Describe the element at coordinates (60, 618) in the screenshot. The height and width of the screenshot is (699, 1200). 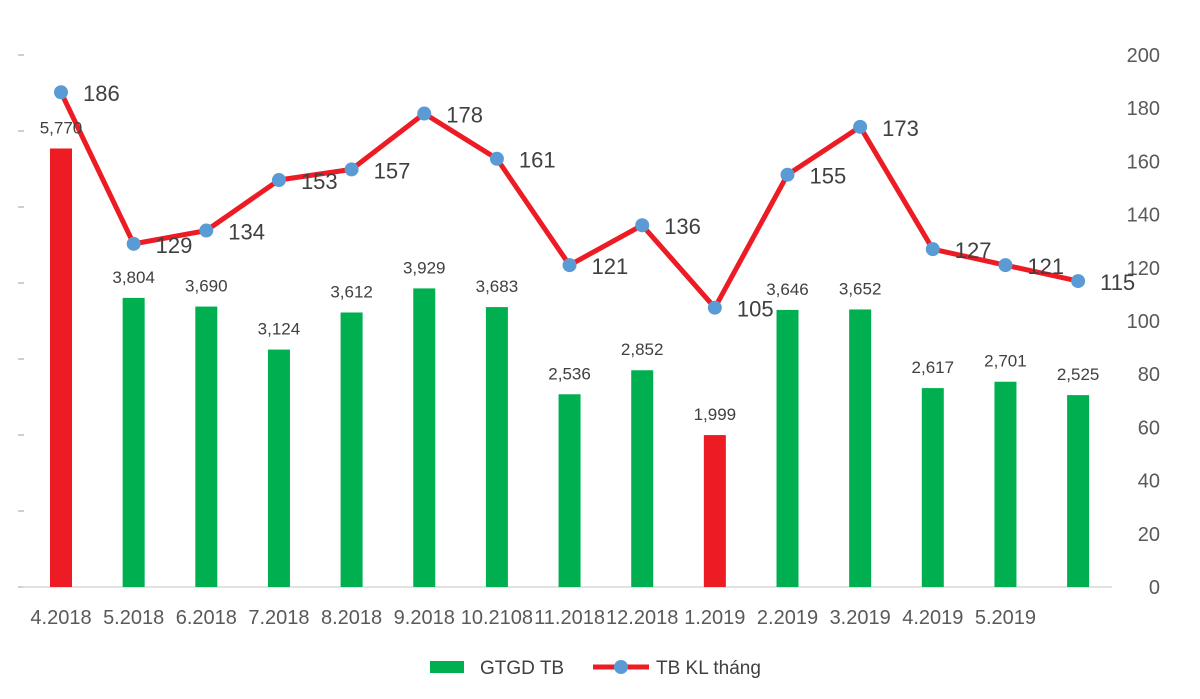
I see `x-axis-tick-label: 4.2018` at that location.